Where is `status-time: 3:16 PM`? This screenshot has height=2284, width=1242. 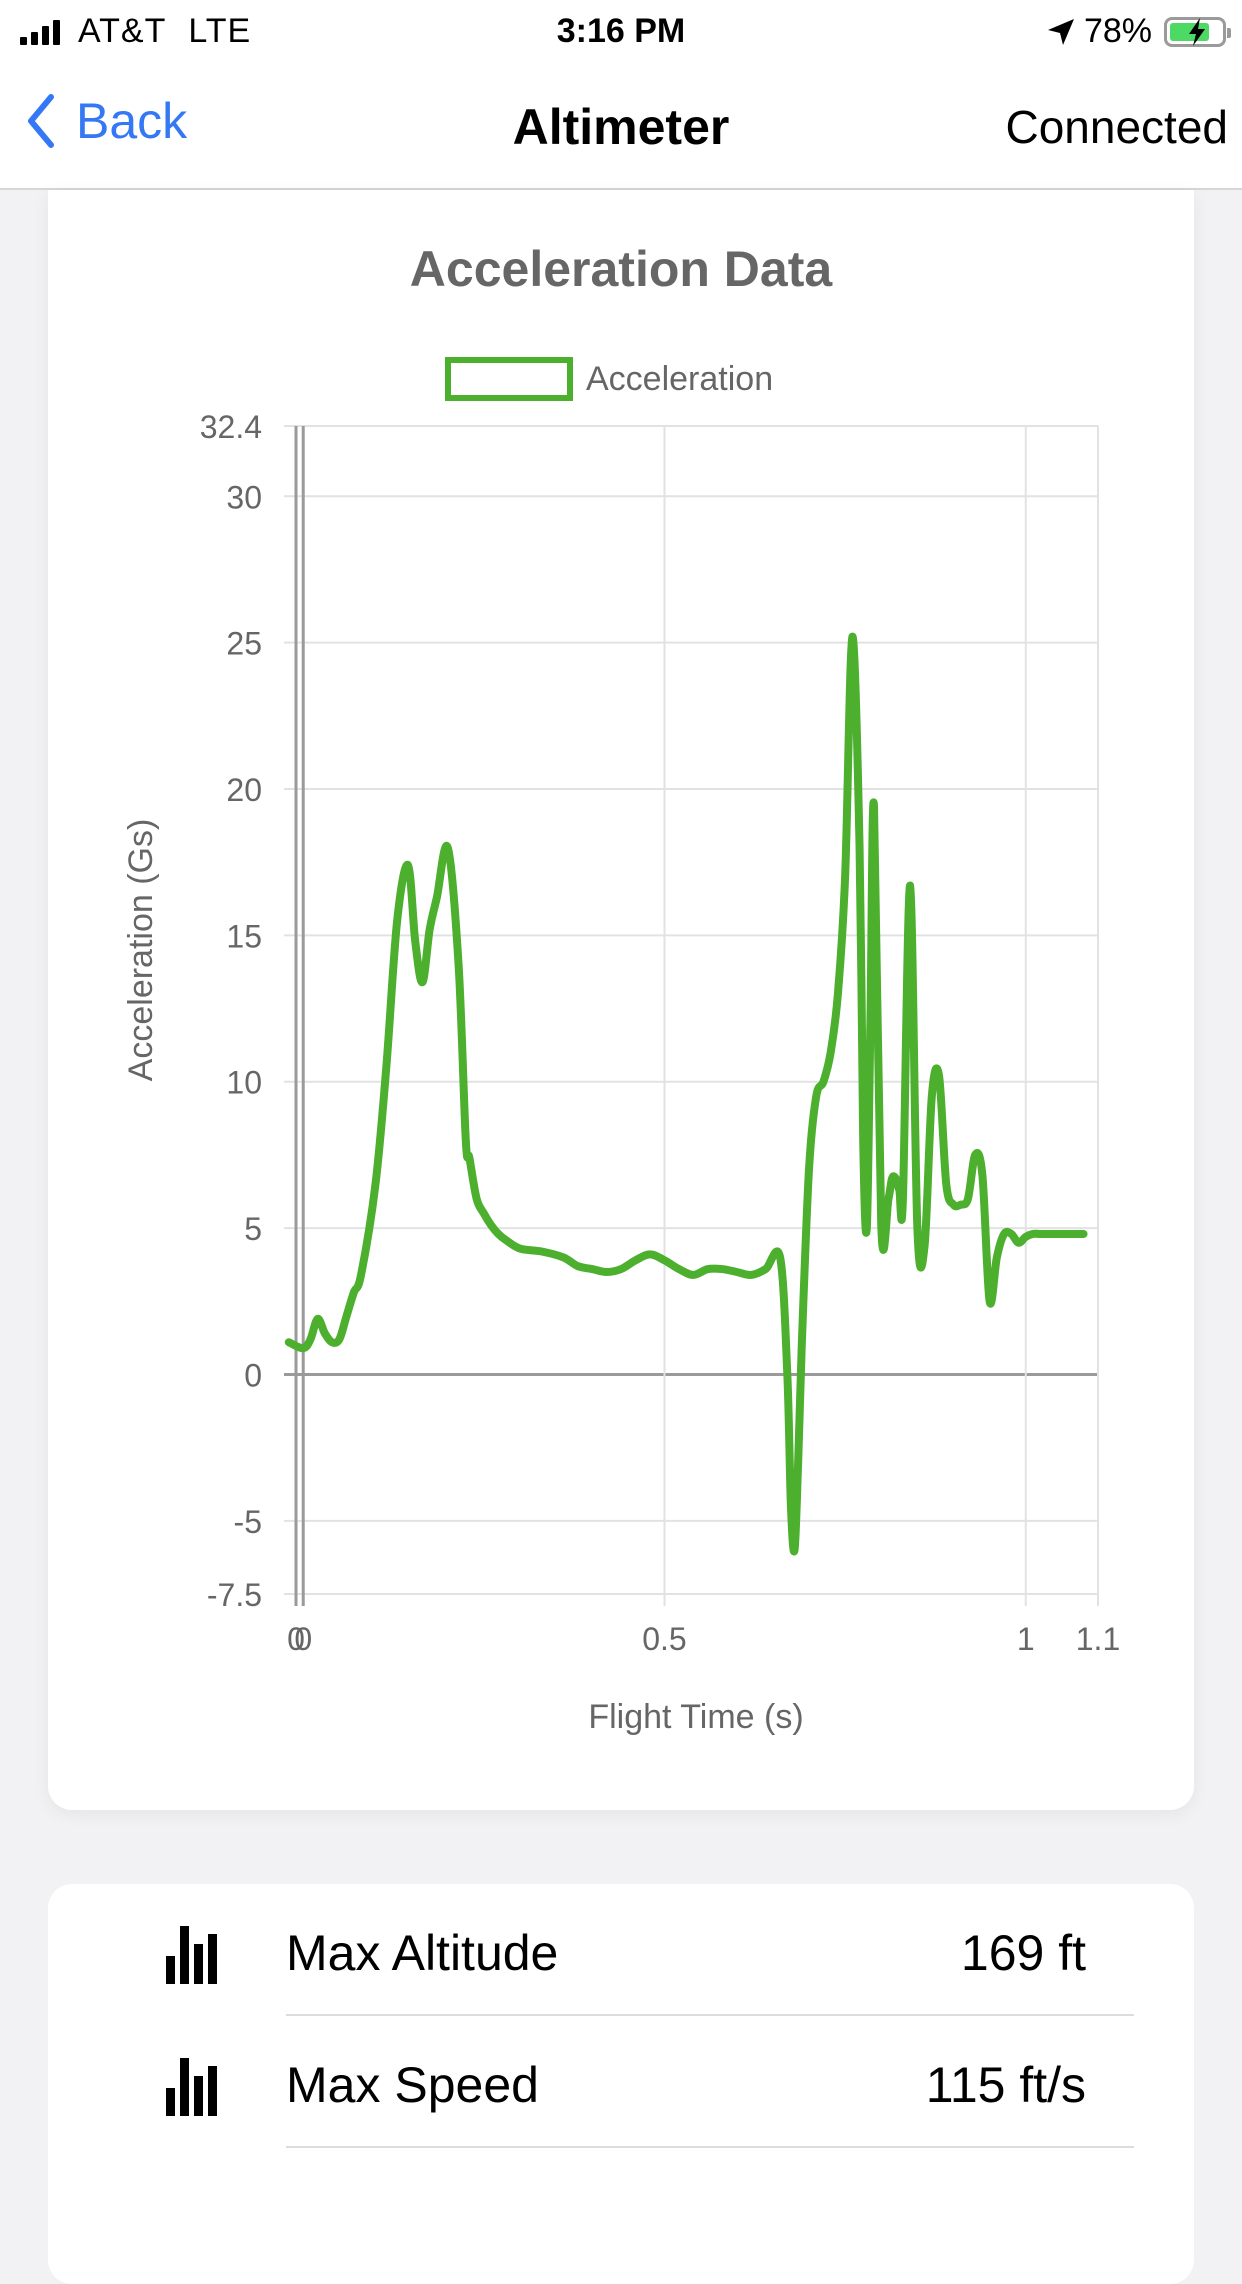
status-time: 3:16 PM is located at coordinates (621, 31).